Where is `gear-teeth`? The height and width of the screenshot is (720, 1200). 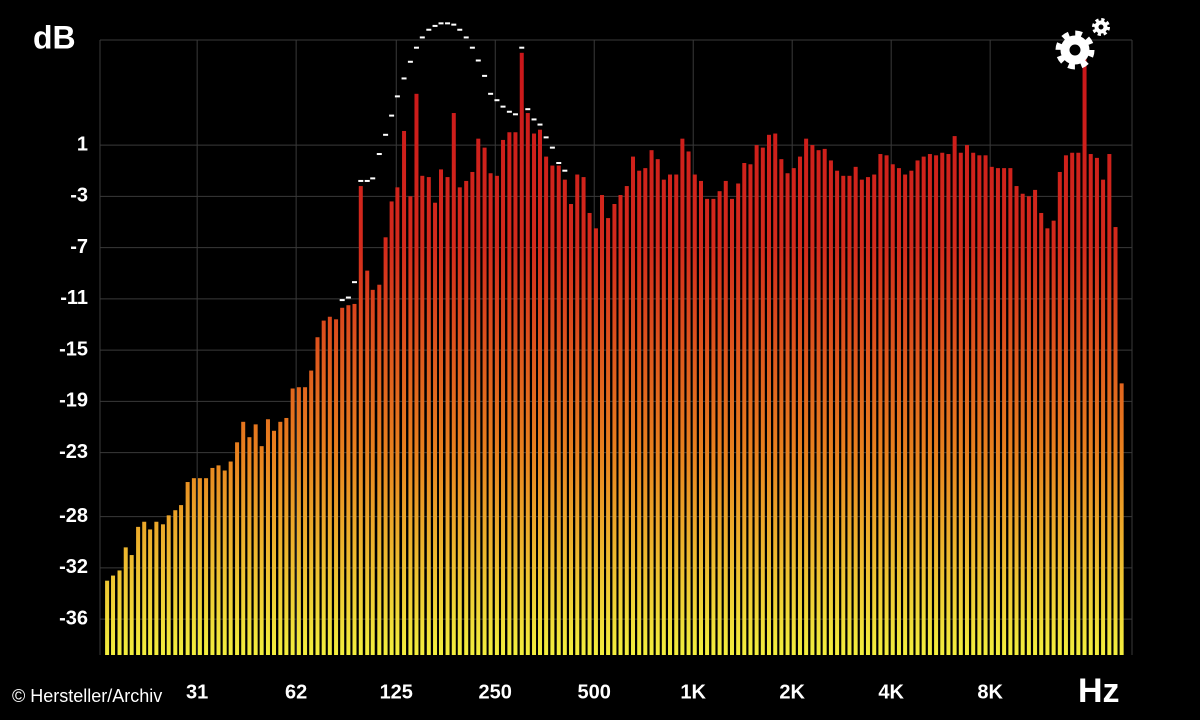
gear-teeth is located at coordinates (1075, 50).